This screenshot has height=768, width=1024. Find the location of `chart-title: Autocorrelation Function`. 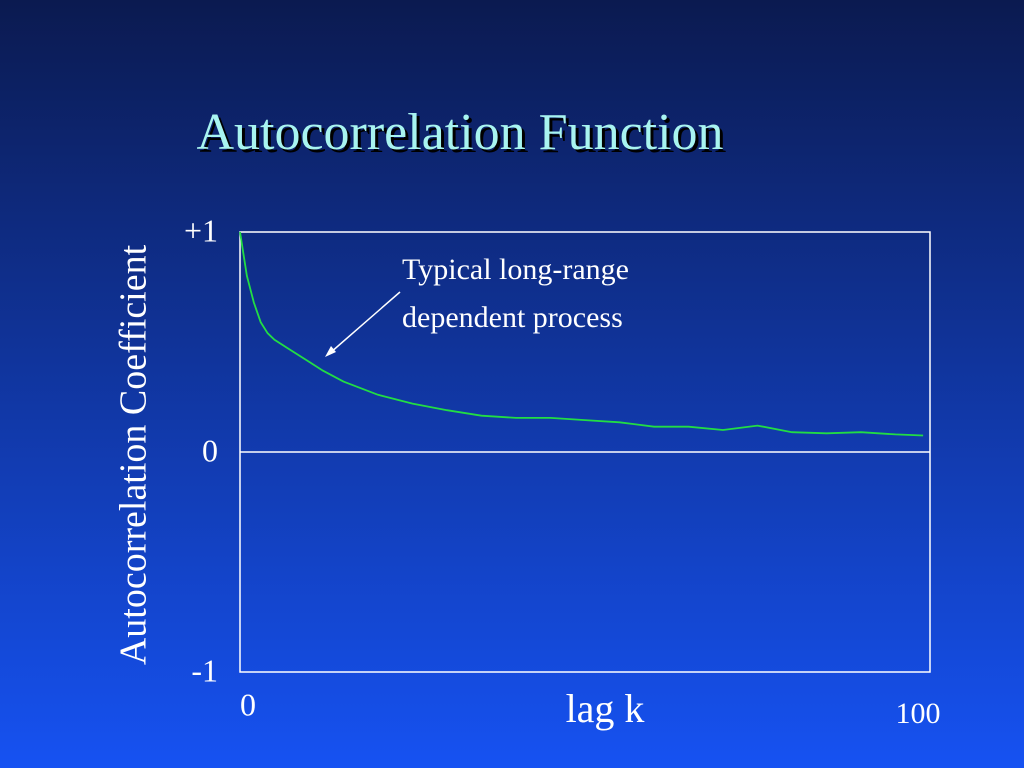

chart-title: Autocorrelation Function is located at coordinates (459, 132).